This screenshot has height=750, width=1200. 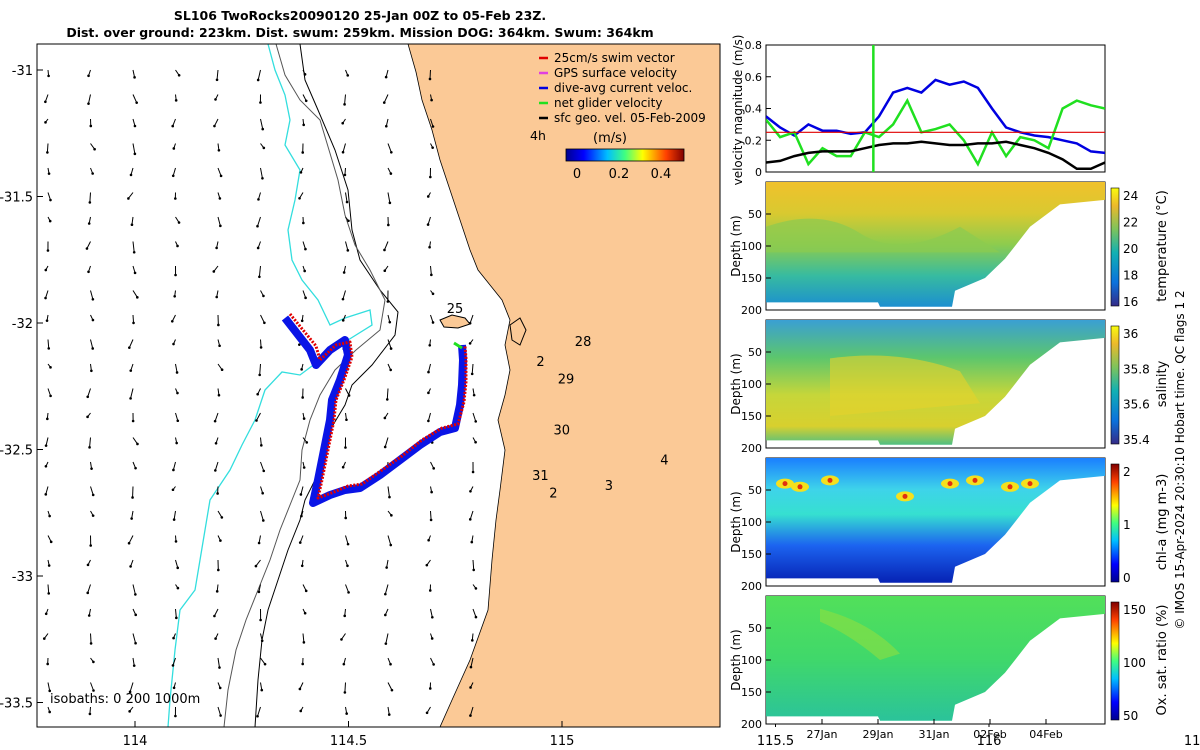 What do you see at coordinates (664, 461) in the screenshot?
I see `day-label: 4` at bounding box center [664, 461].